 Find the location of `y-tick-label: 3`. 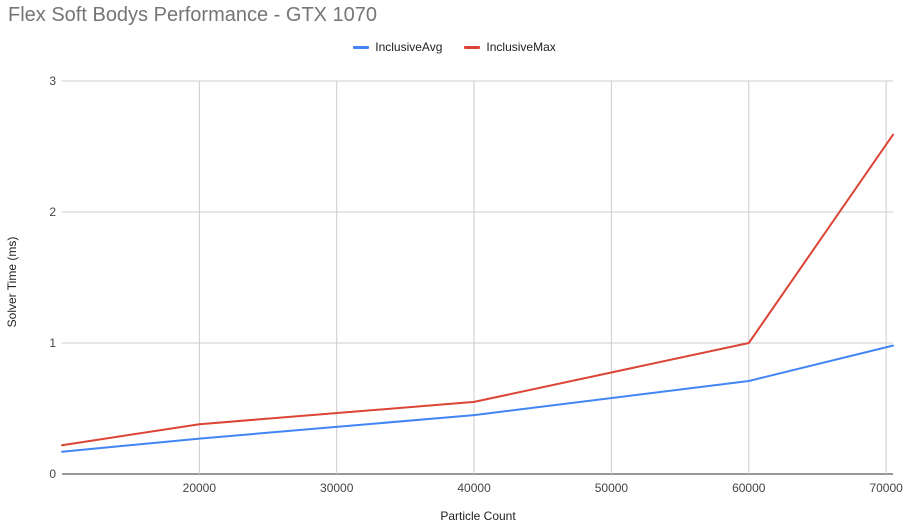

y-tick-label: 3 is located at coordinates (52, 81).